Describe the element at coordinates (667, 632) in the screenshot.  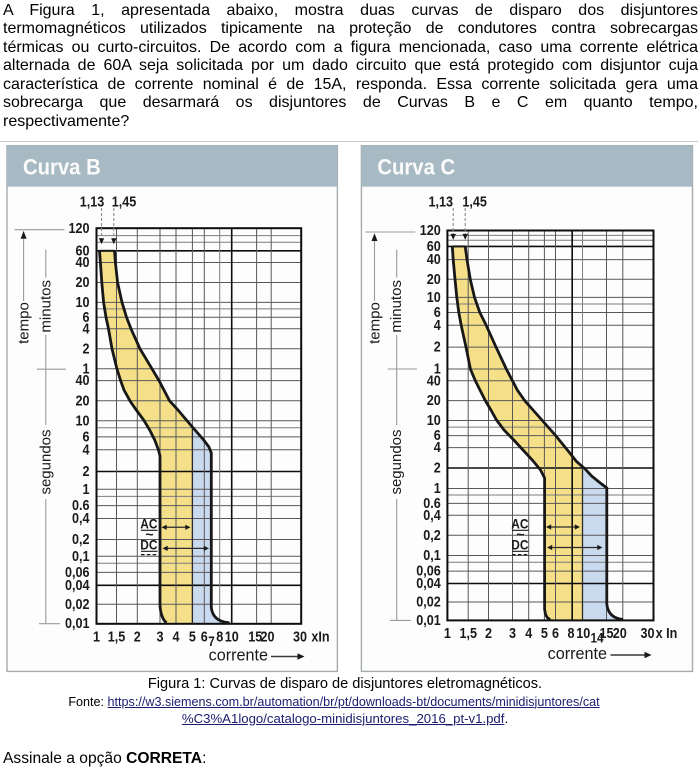
I see `svg-text: x In` at that location.